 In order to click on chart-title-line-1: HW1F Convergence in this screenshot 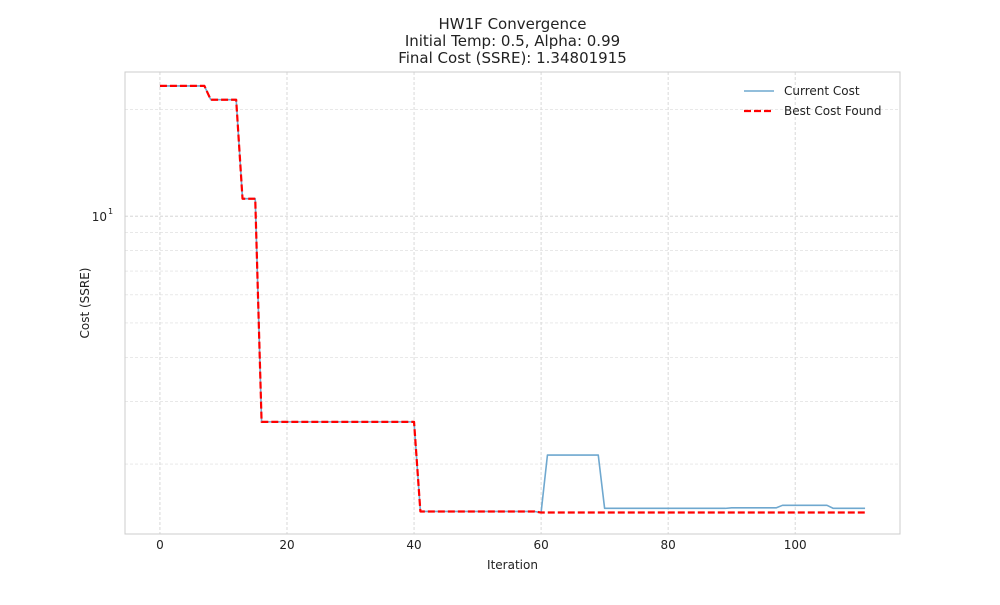, I will do `click(513, 24)`.